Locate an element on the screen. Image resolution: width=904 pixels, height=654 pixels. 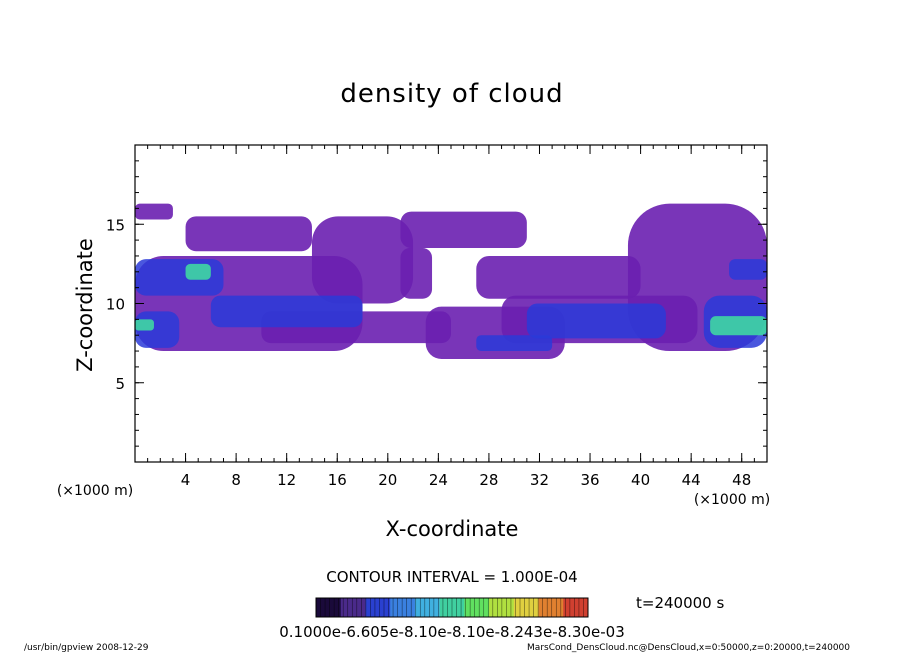
x-unit-right: (×1000 m) is located at coordinates (732, 500).